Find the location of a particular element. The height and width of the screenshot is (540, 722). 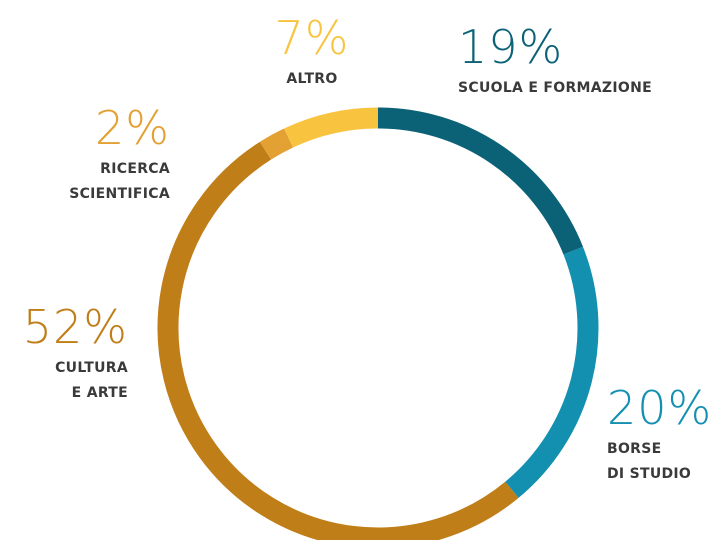

category-label: ALTRO is located at coordinates (312, 79).